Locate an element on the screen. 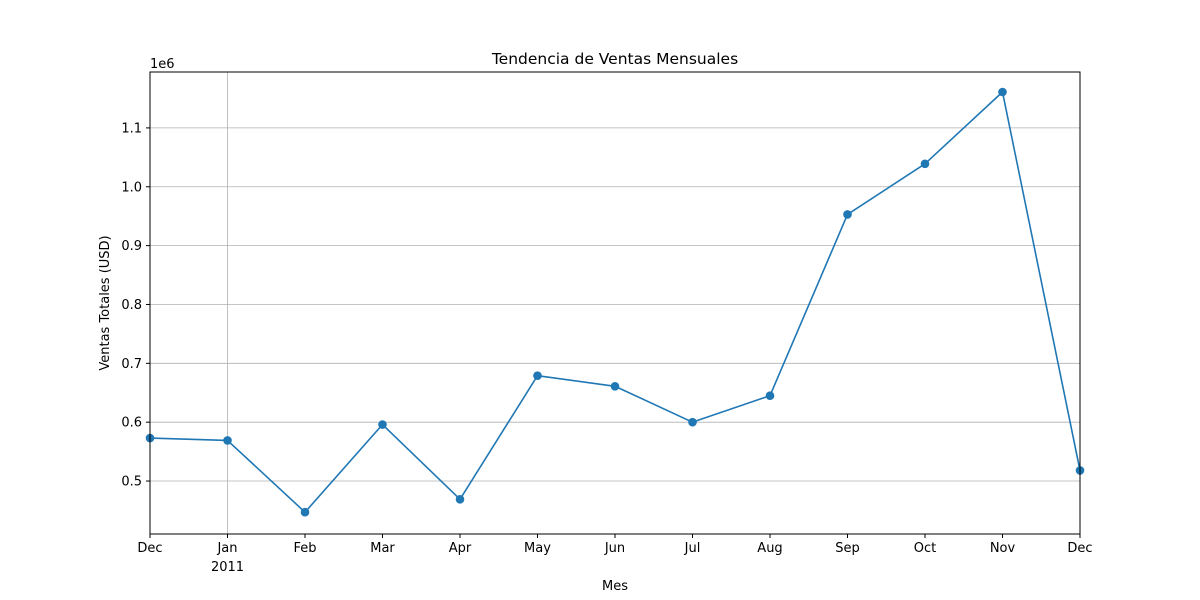  y-tick-label: 0.8 is located at coordinates (131, 305).